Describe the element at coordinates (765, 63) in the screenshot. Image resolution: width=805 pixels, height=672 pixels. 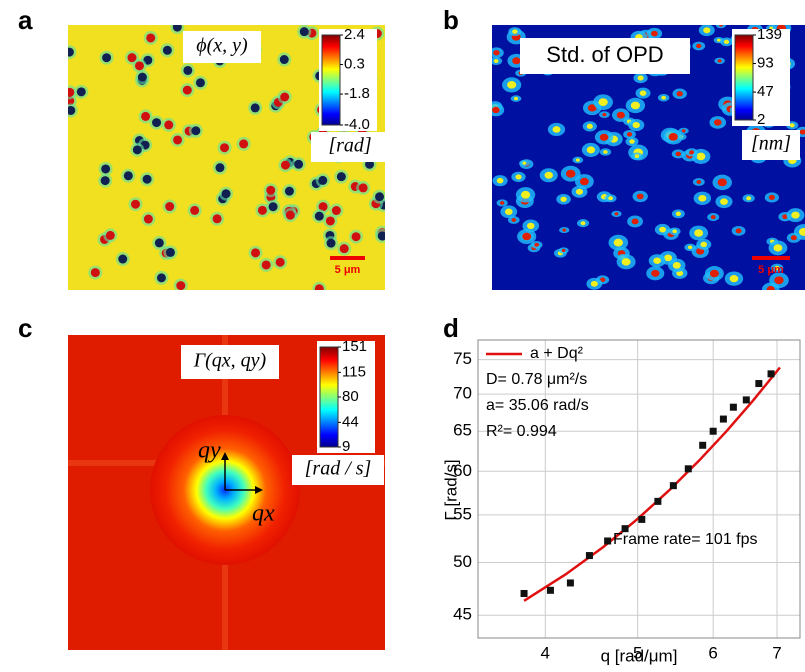
I see `colorbar-label: 93` at that location.